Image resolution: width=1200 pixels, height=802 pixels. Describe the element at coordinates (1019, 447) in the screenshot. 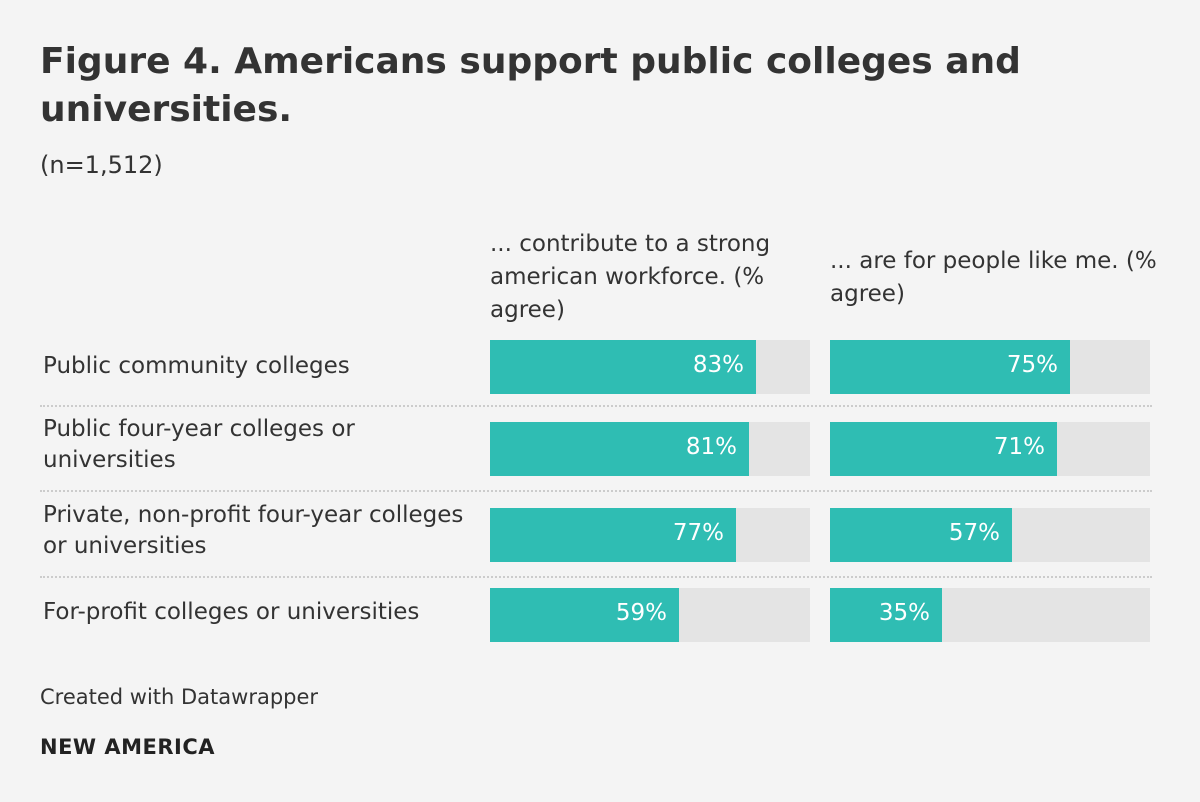

I see `bar-value-label: 71%` at that location.